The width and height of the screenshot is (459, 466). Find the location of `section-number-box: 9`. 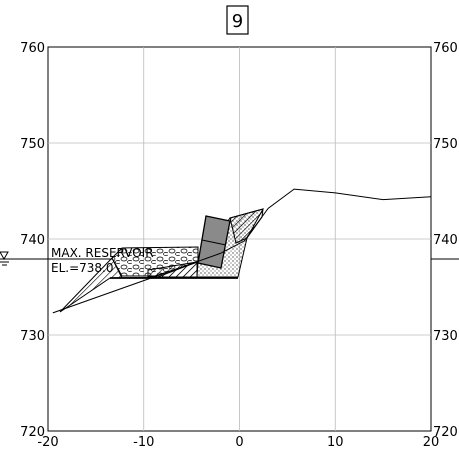

section-number-box: 9 is located at coordinates (237, 20).